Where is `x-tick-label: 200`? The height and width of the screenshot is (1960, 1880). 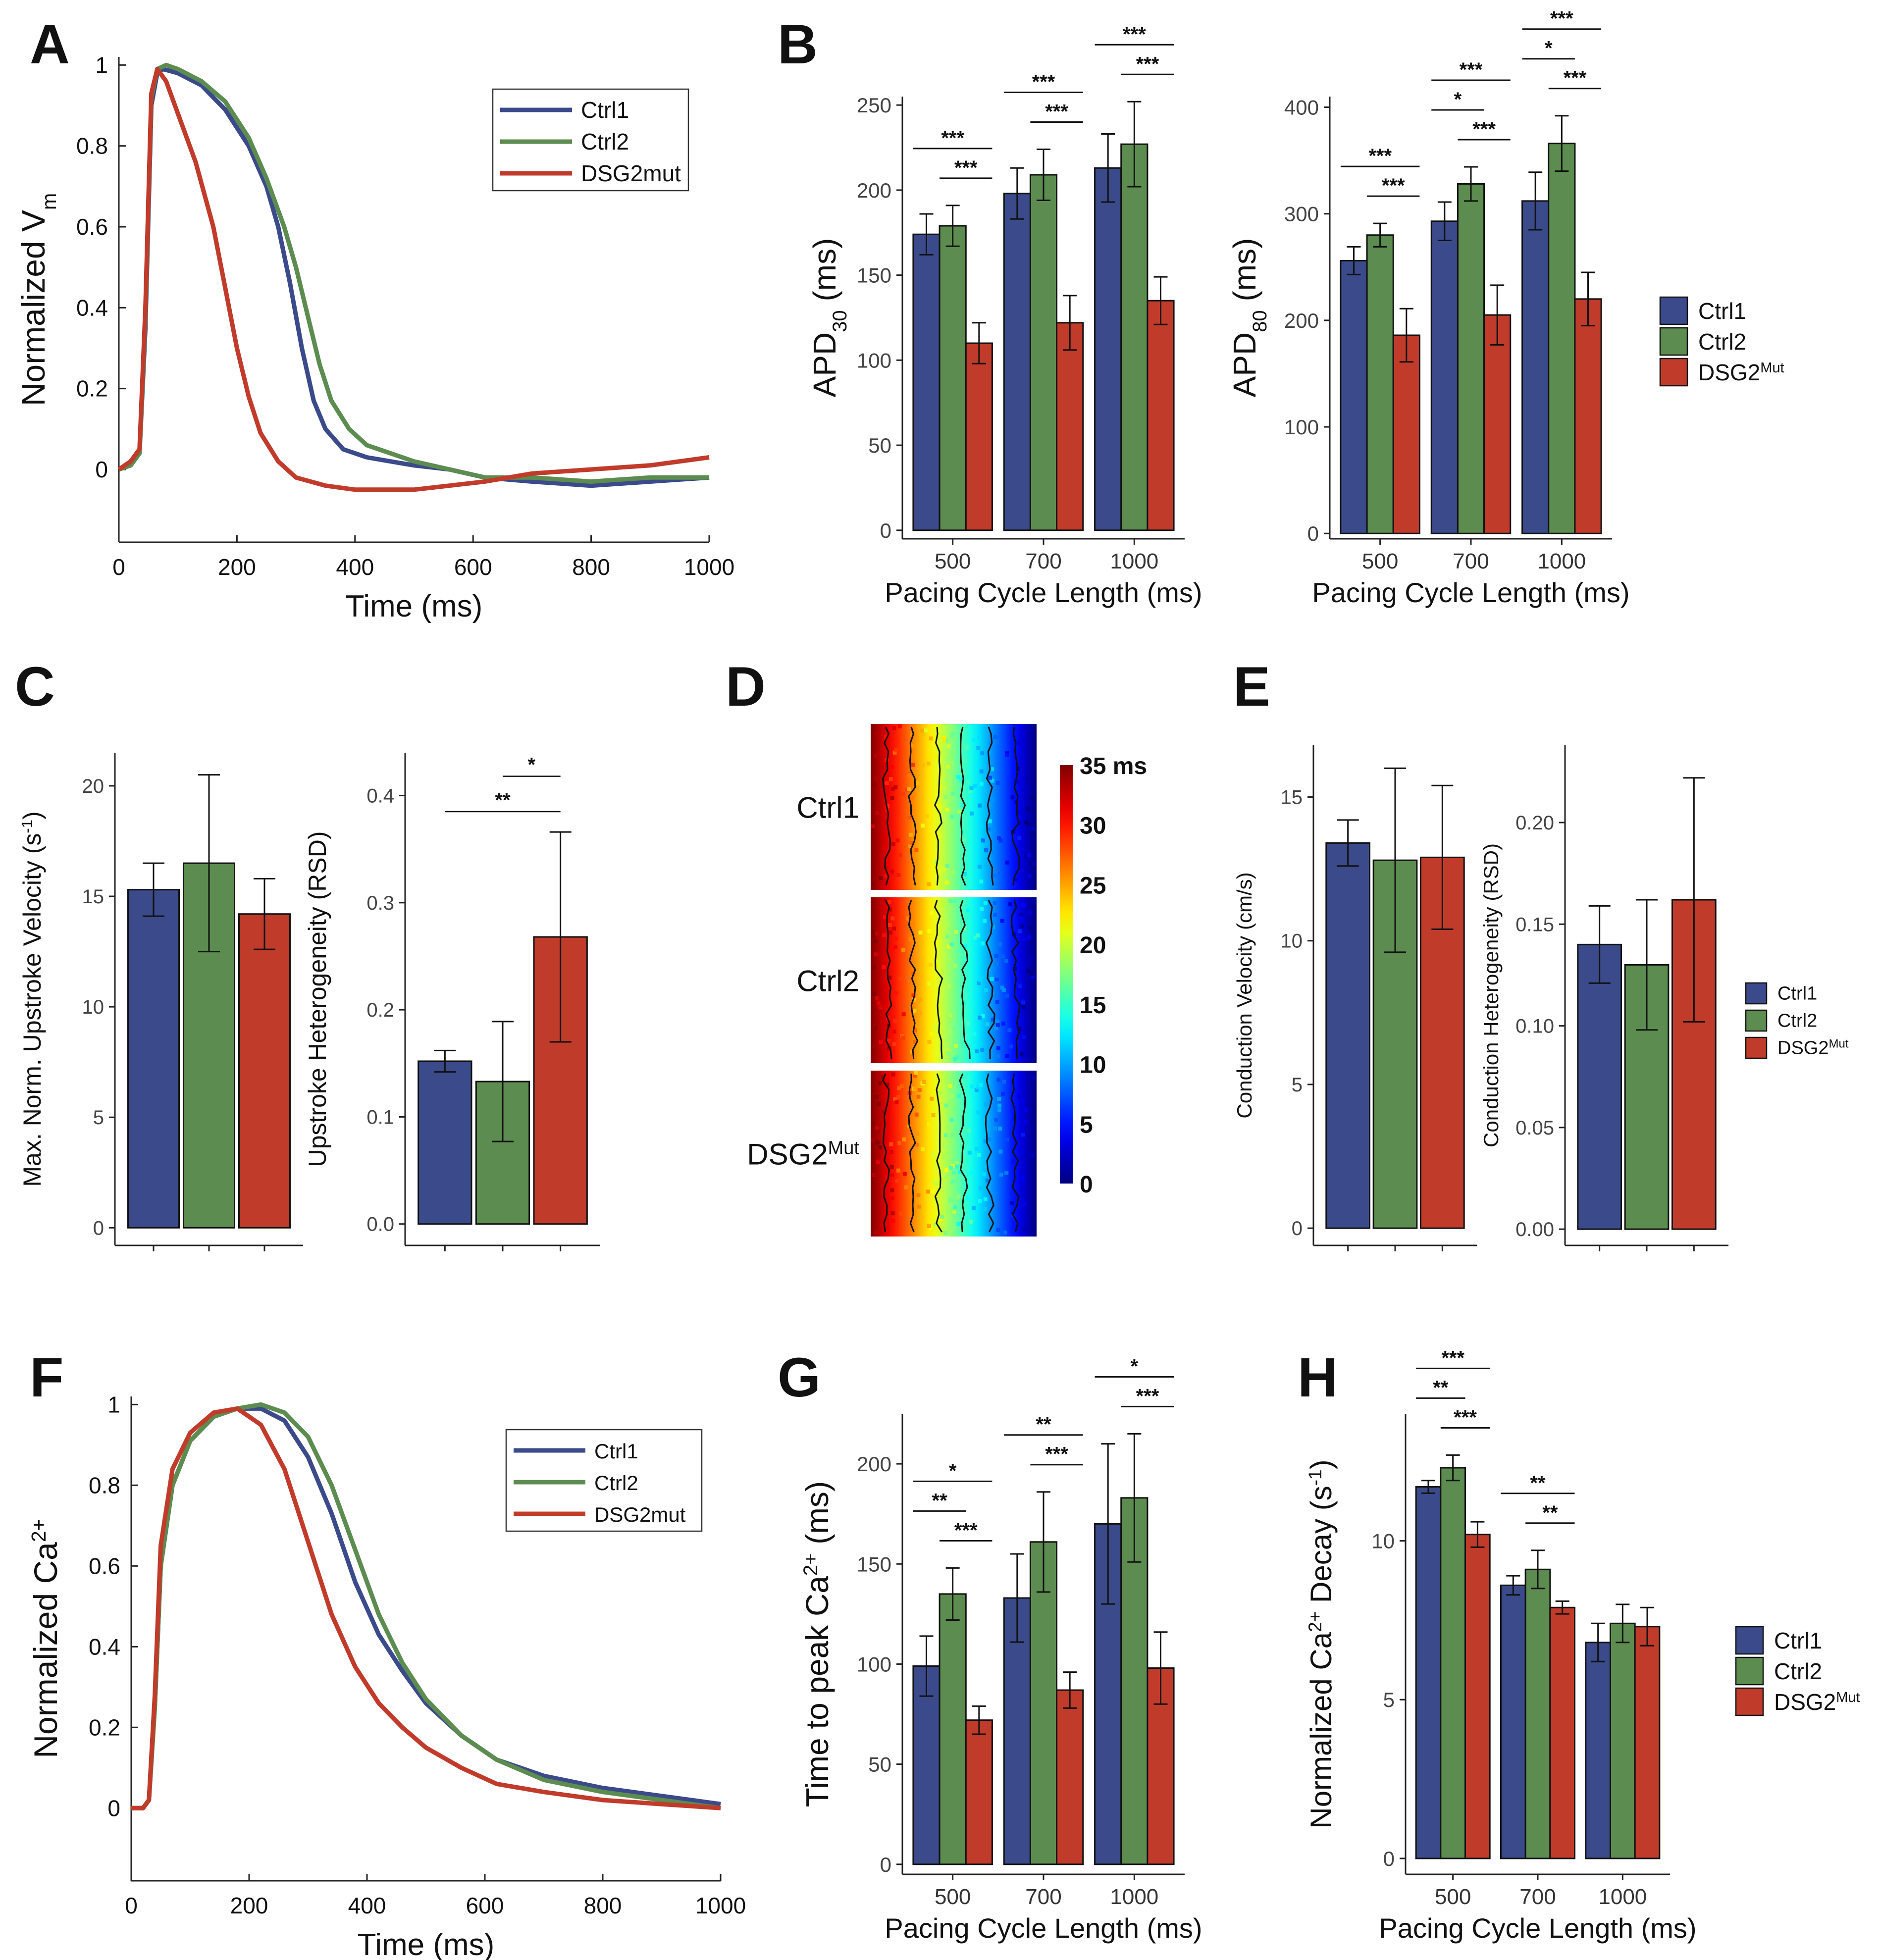
x-tick-label: 200 is located at coordinates (237, 567).